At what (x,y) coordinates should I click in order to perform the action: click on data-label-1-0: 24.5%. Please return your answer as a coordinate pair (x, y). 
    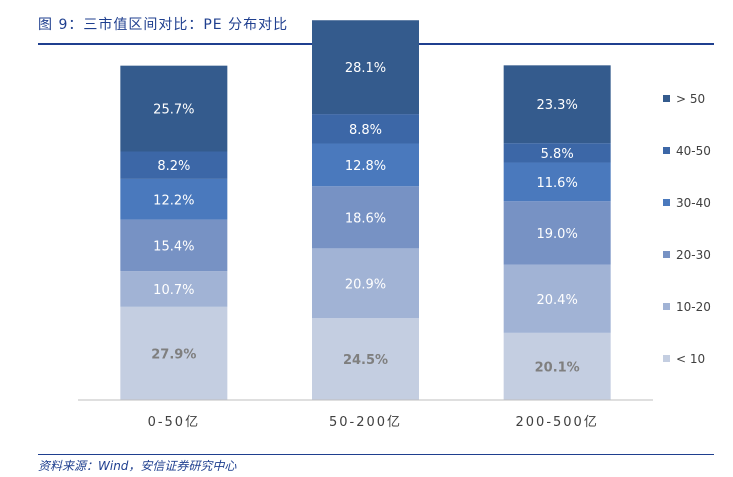
    Looking at the image, I should click on (365, 360).